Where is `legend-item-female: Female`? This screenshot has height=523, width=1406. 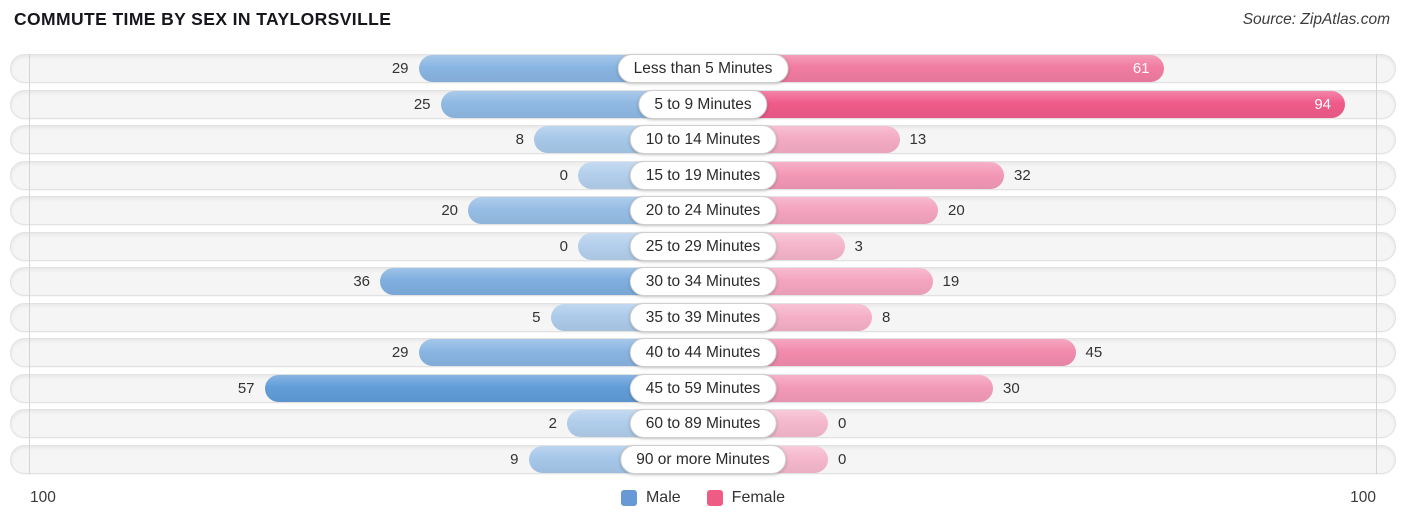
legend-item-female: Female is located at coordinates (746, 498).